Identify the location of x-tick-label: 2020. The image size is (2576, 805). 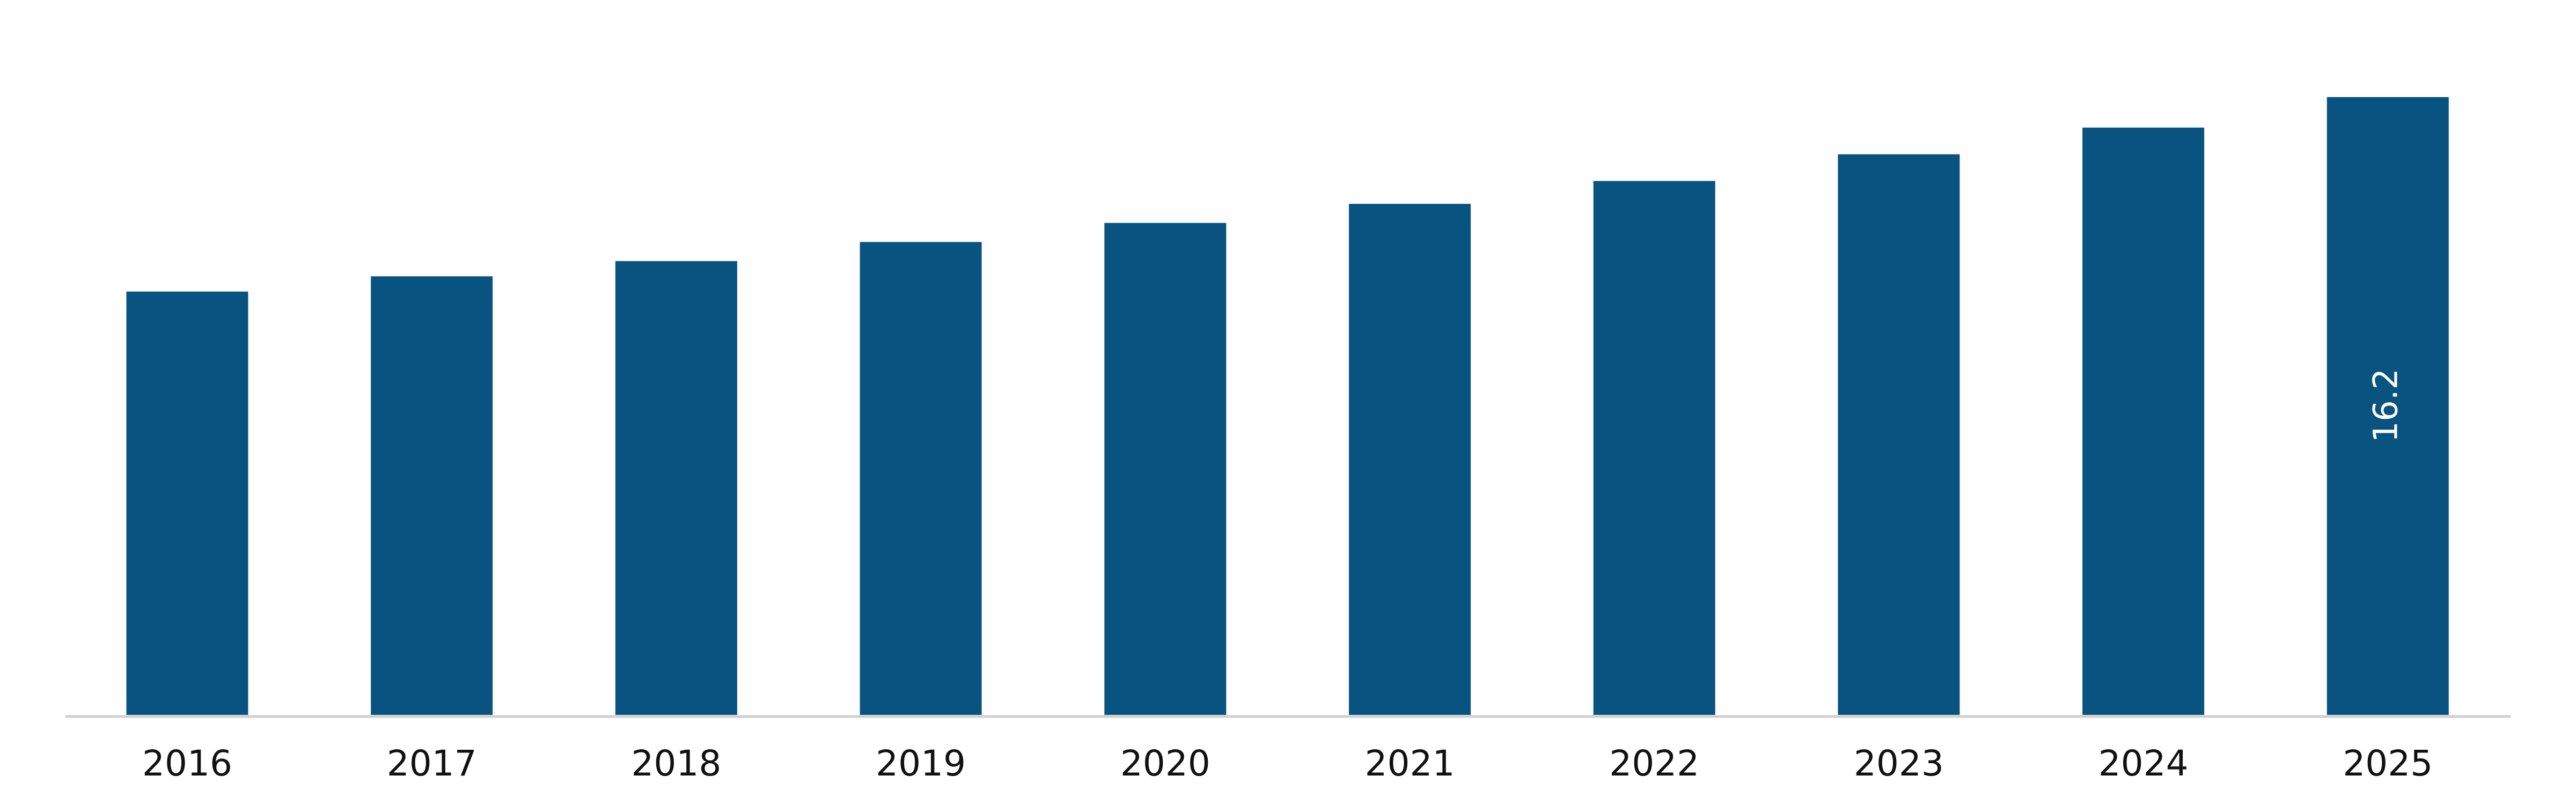
(1165, 763).